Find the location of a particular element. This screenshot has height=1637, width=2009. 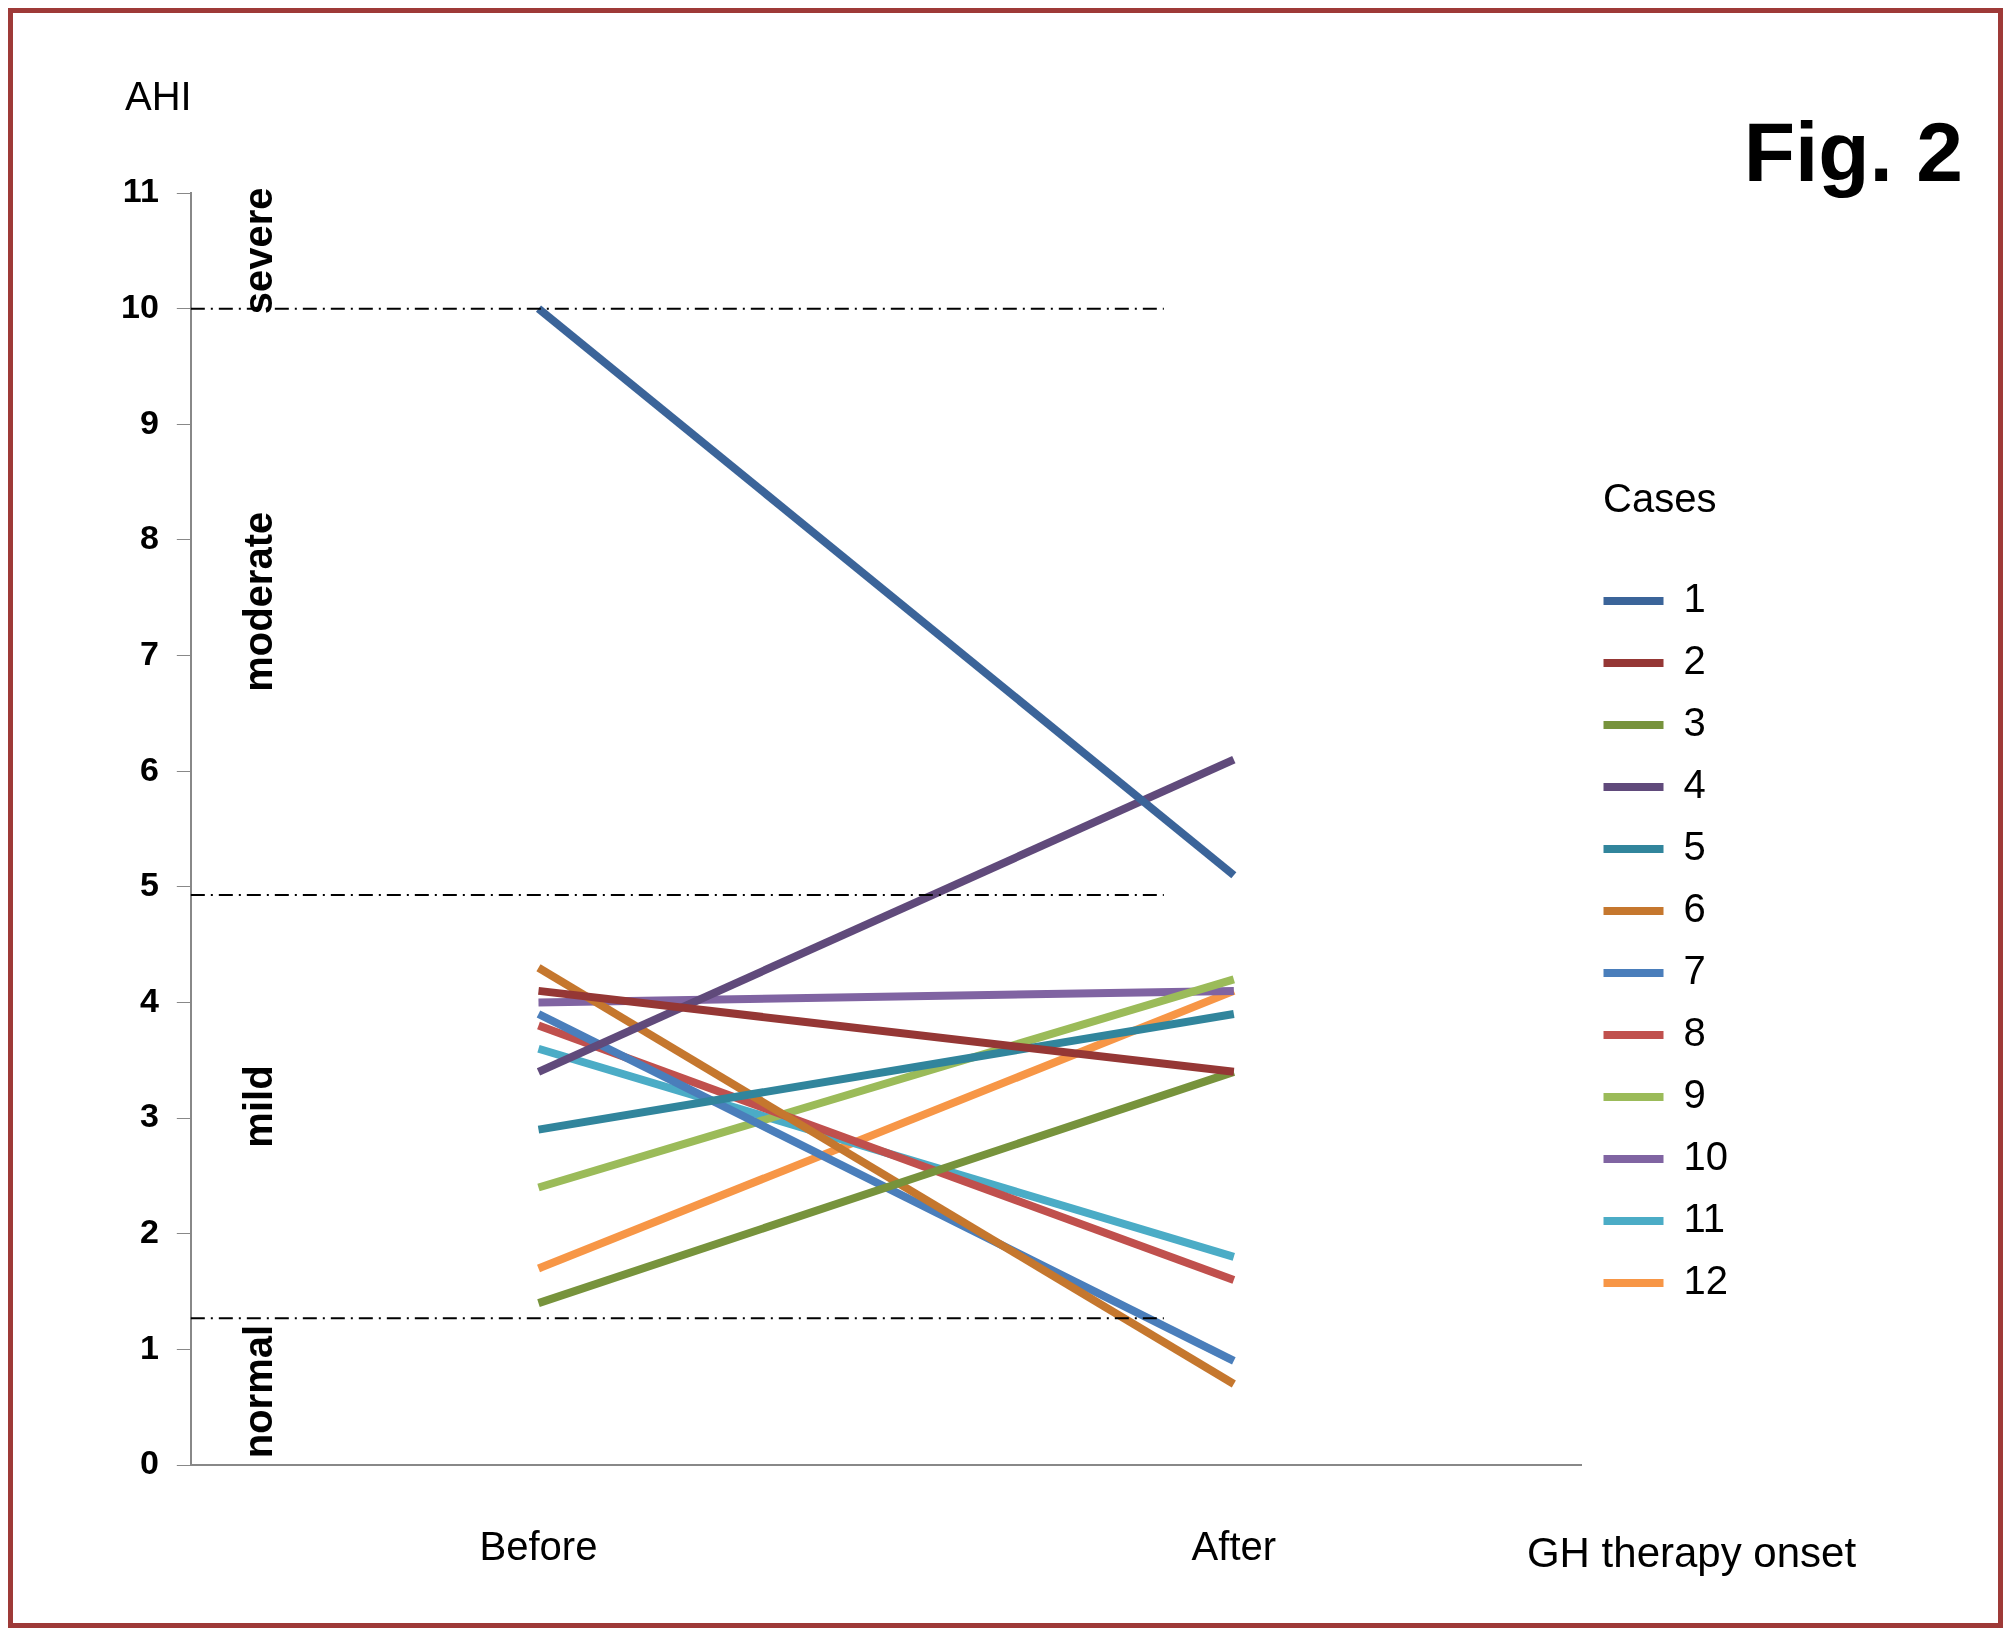

y-tick-label: 8 is located at coordinates (149, 537).